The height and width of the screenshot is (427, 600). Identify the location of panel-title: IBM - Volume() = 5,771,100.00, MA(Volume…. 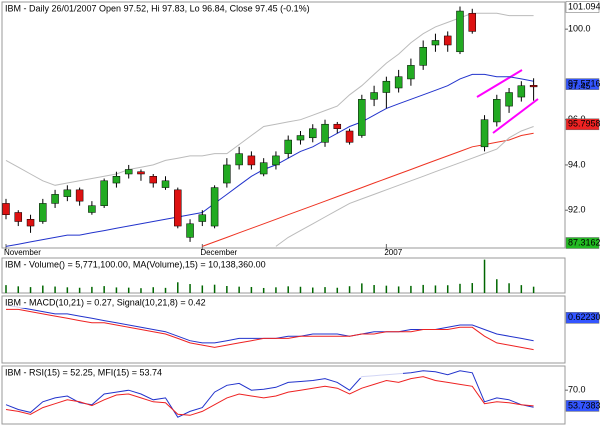
(135, 264).